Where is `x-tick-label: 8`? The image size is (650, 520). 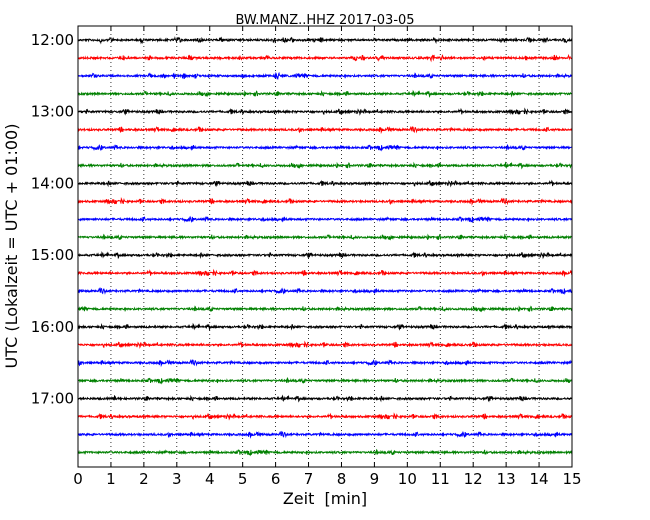
x-tick-label: 8 is located at coordinates (342, 479).